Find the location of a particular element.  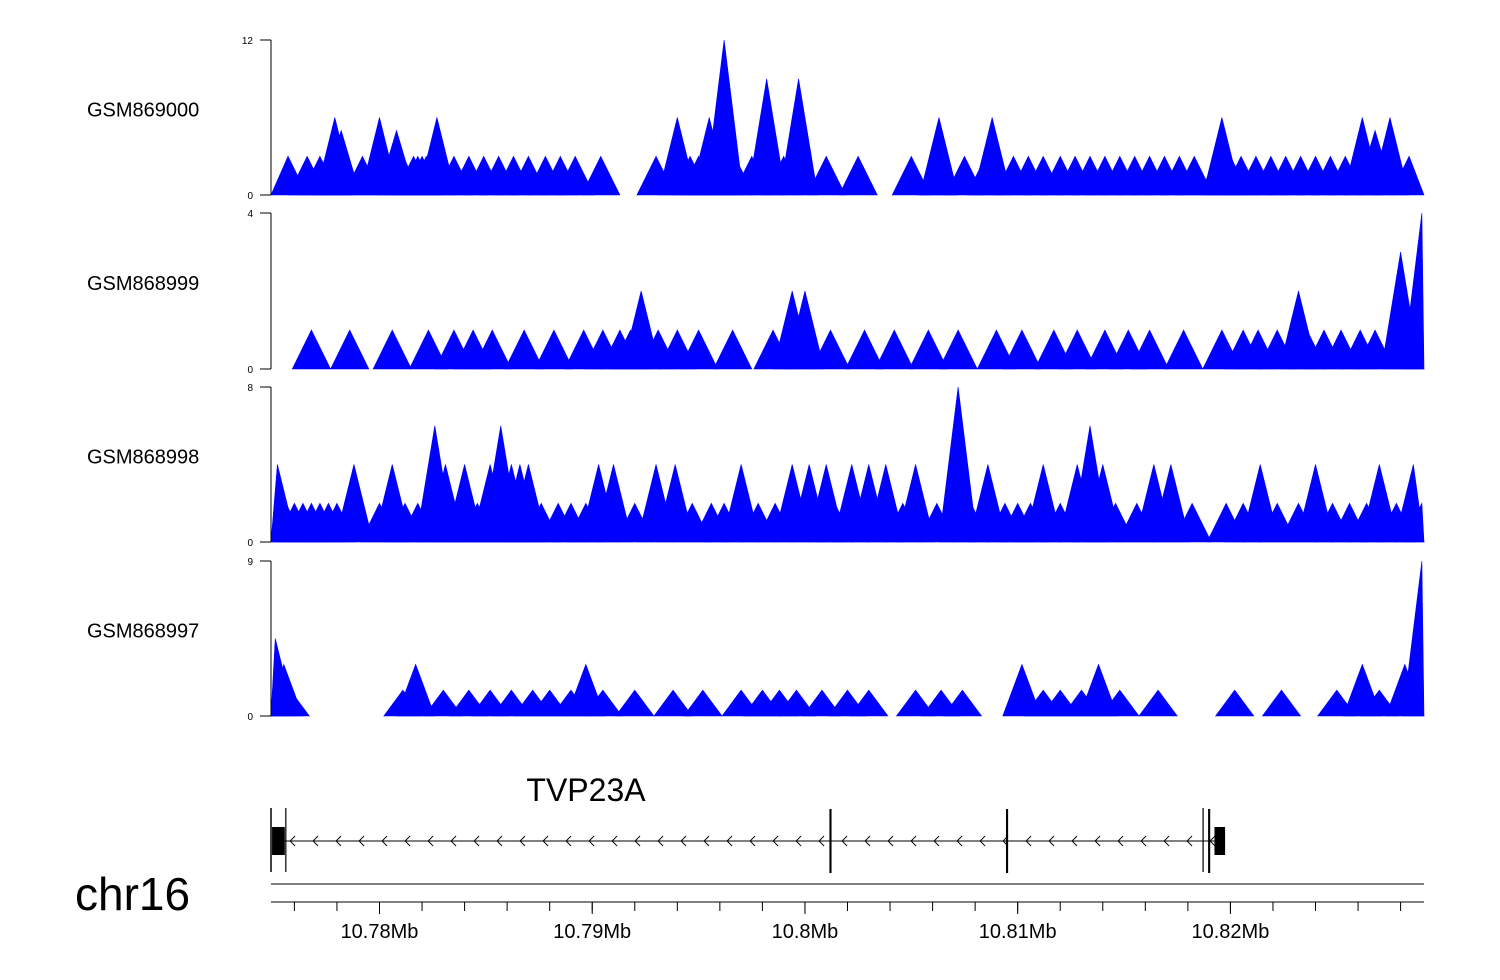

y-tick-label: 4 is located at coordinates (250, 214).